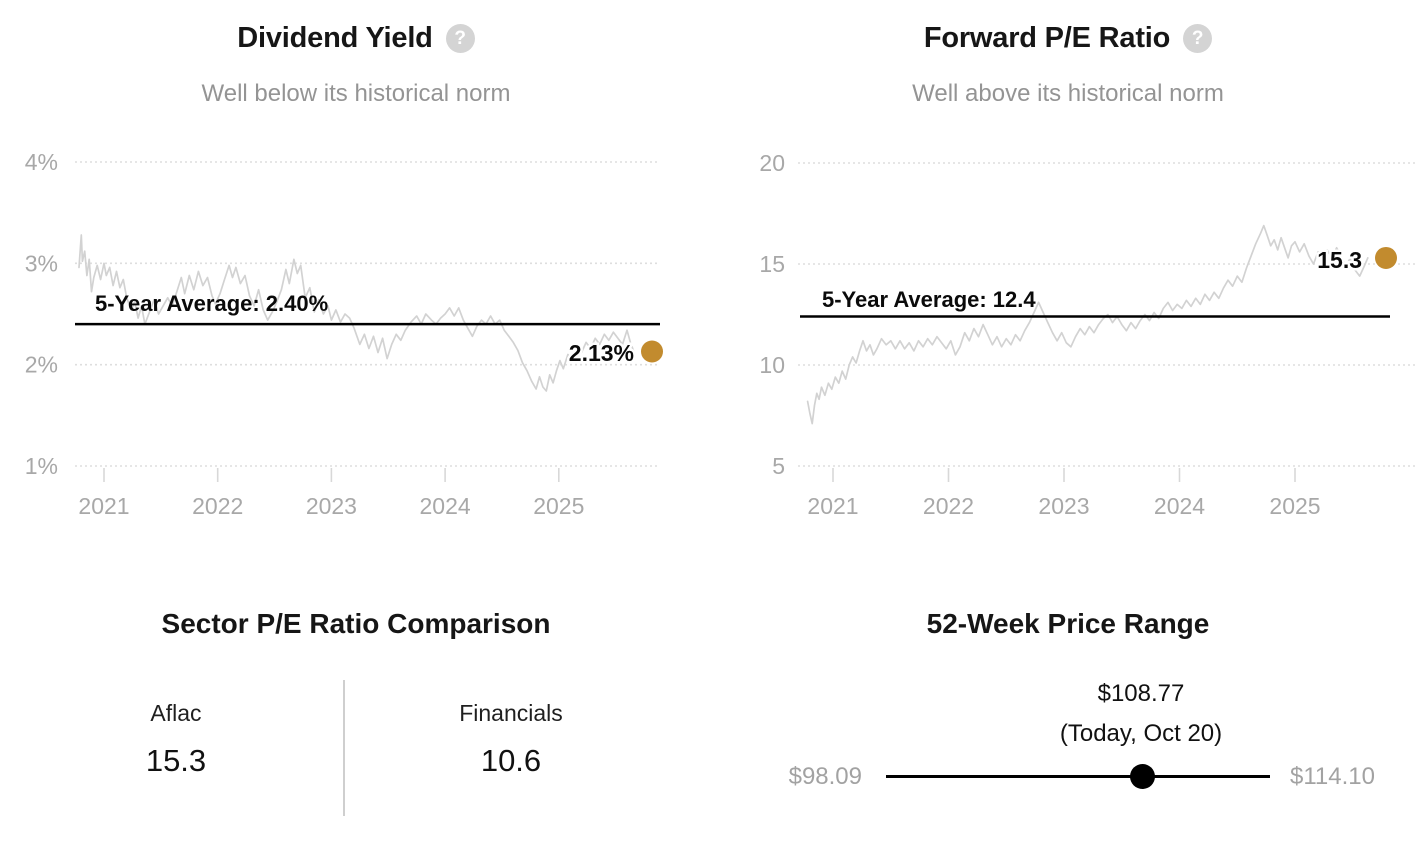 This screenshot has width=1424, height=846. Describe the element at coordinates (511, 713) in the screenshot. I see `sector-label: Financials` at that location.